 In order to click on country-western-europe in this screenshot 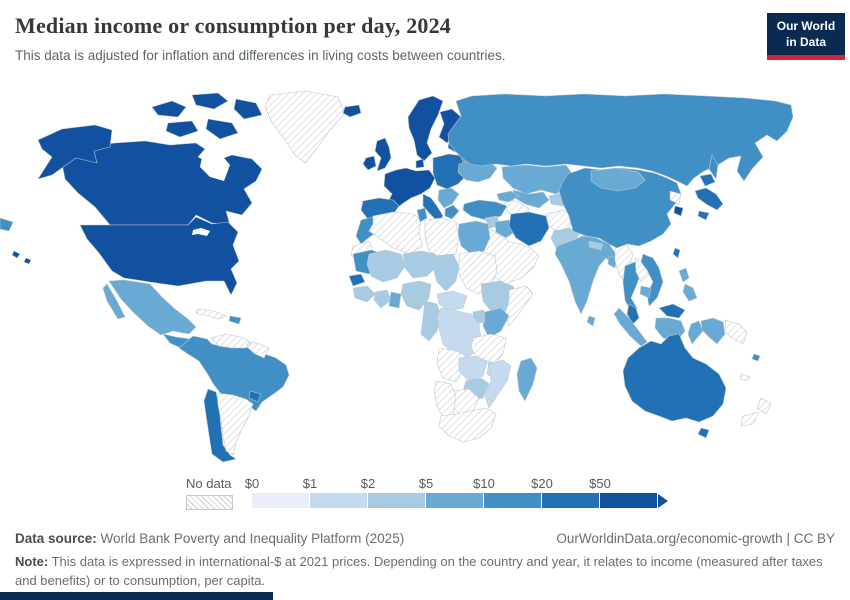, I will do `click(409, 189)`.